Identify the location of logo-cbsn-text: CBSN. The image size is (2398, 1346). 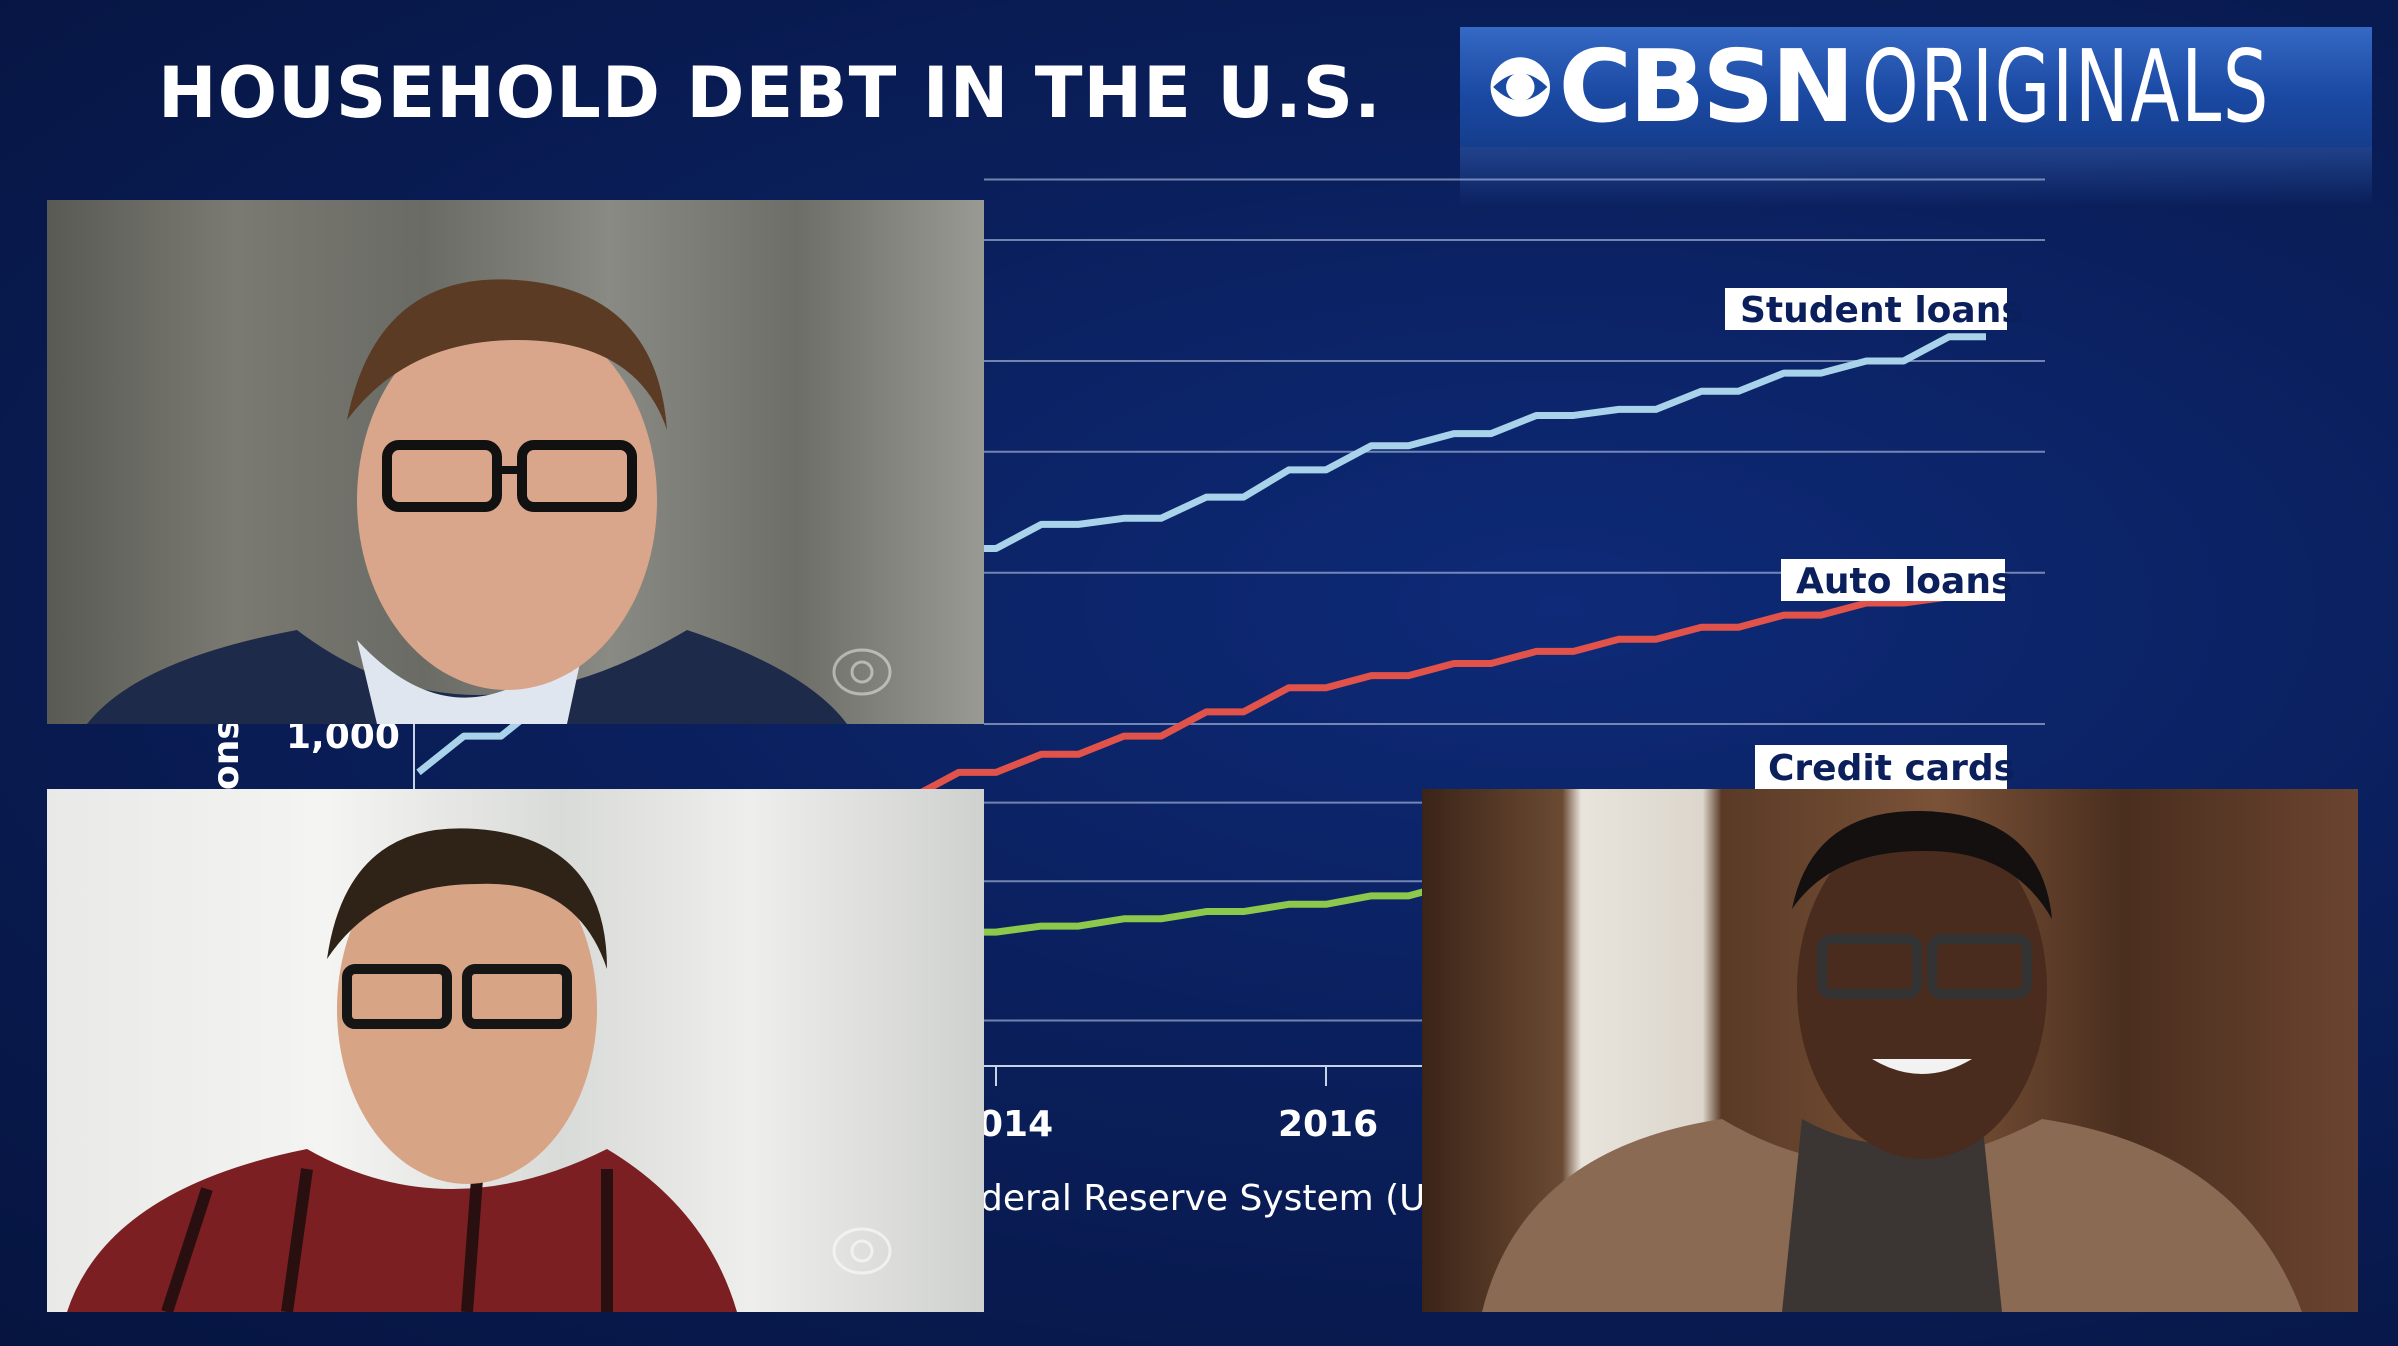
(1706, 86).